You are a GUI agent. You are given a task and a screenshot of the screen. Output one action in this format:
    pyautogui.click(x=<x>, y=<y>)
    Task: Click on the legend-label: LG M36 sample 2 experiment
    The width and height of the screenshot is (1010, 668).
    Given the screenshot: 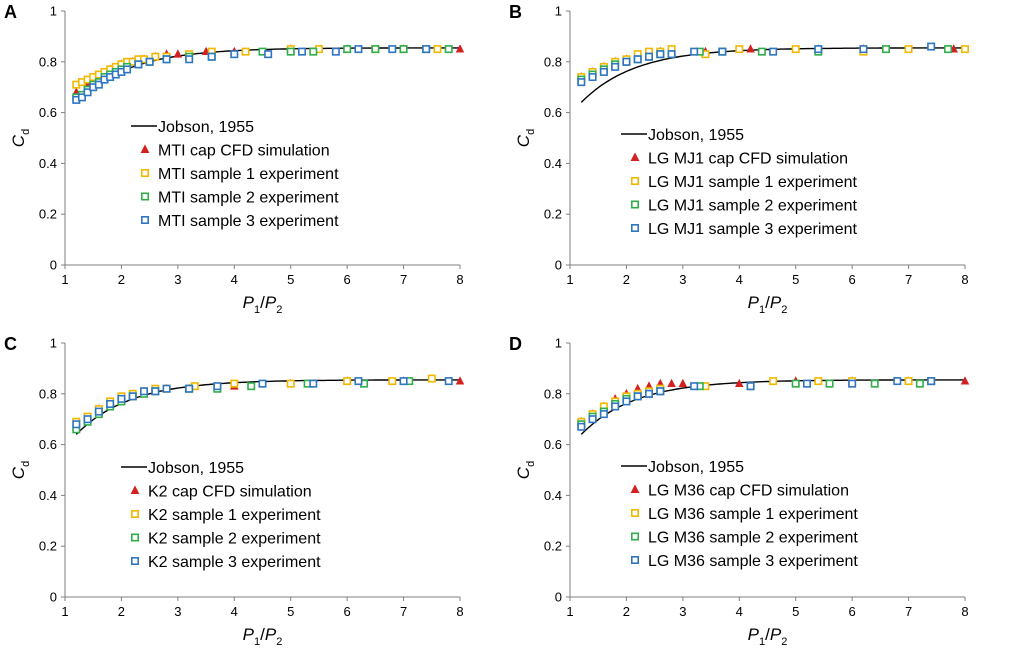 What is the action you would take?
    pyautogui.click(x=753, y=538)
    